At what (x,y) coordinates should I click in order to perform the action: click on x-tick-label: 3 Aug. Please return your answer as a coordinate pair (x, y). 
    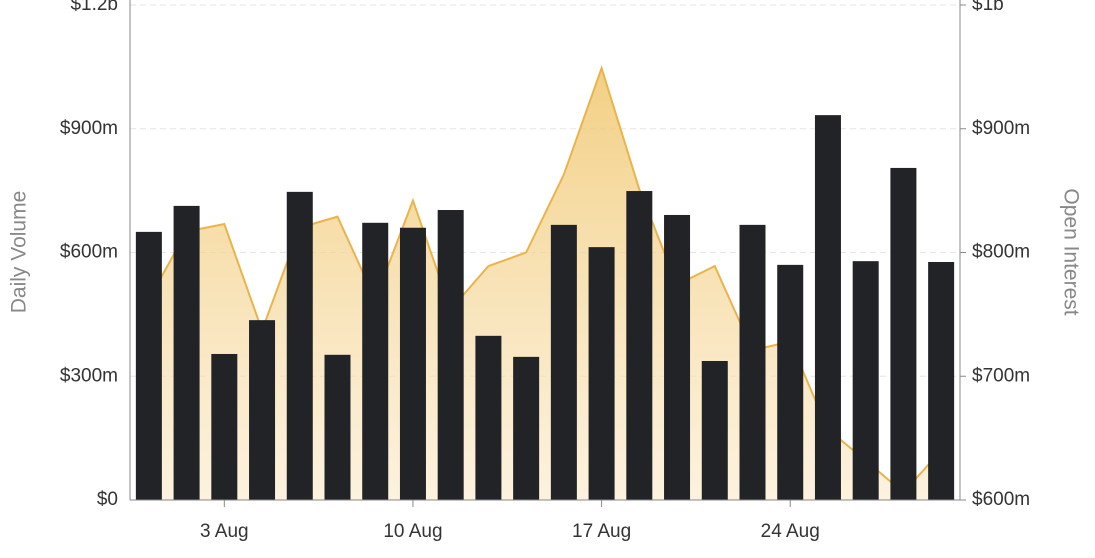
    Looking at the image, I should click on (224, 531).